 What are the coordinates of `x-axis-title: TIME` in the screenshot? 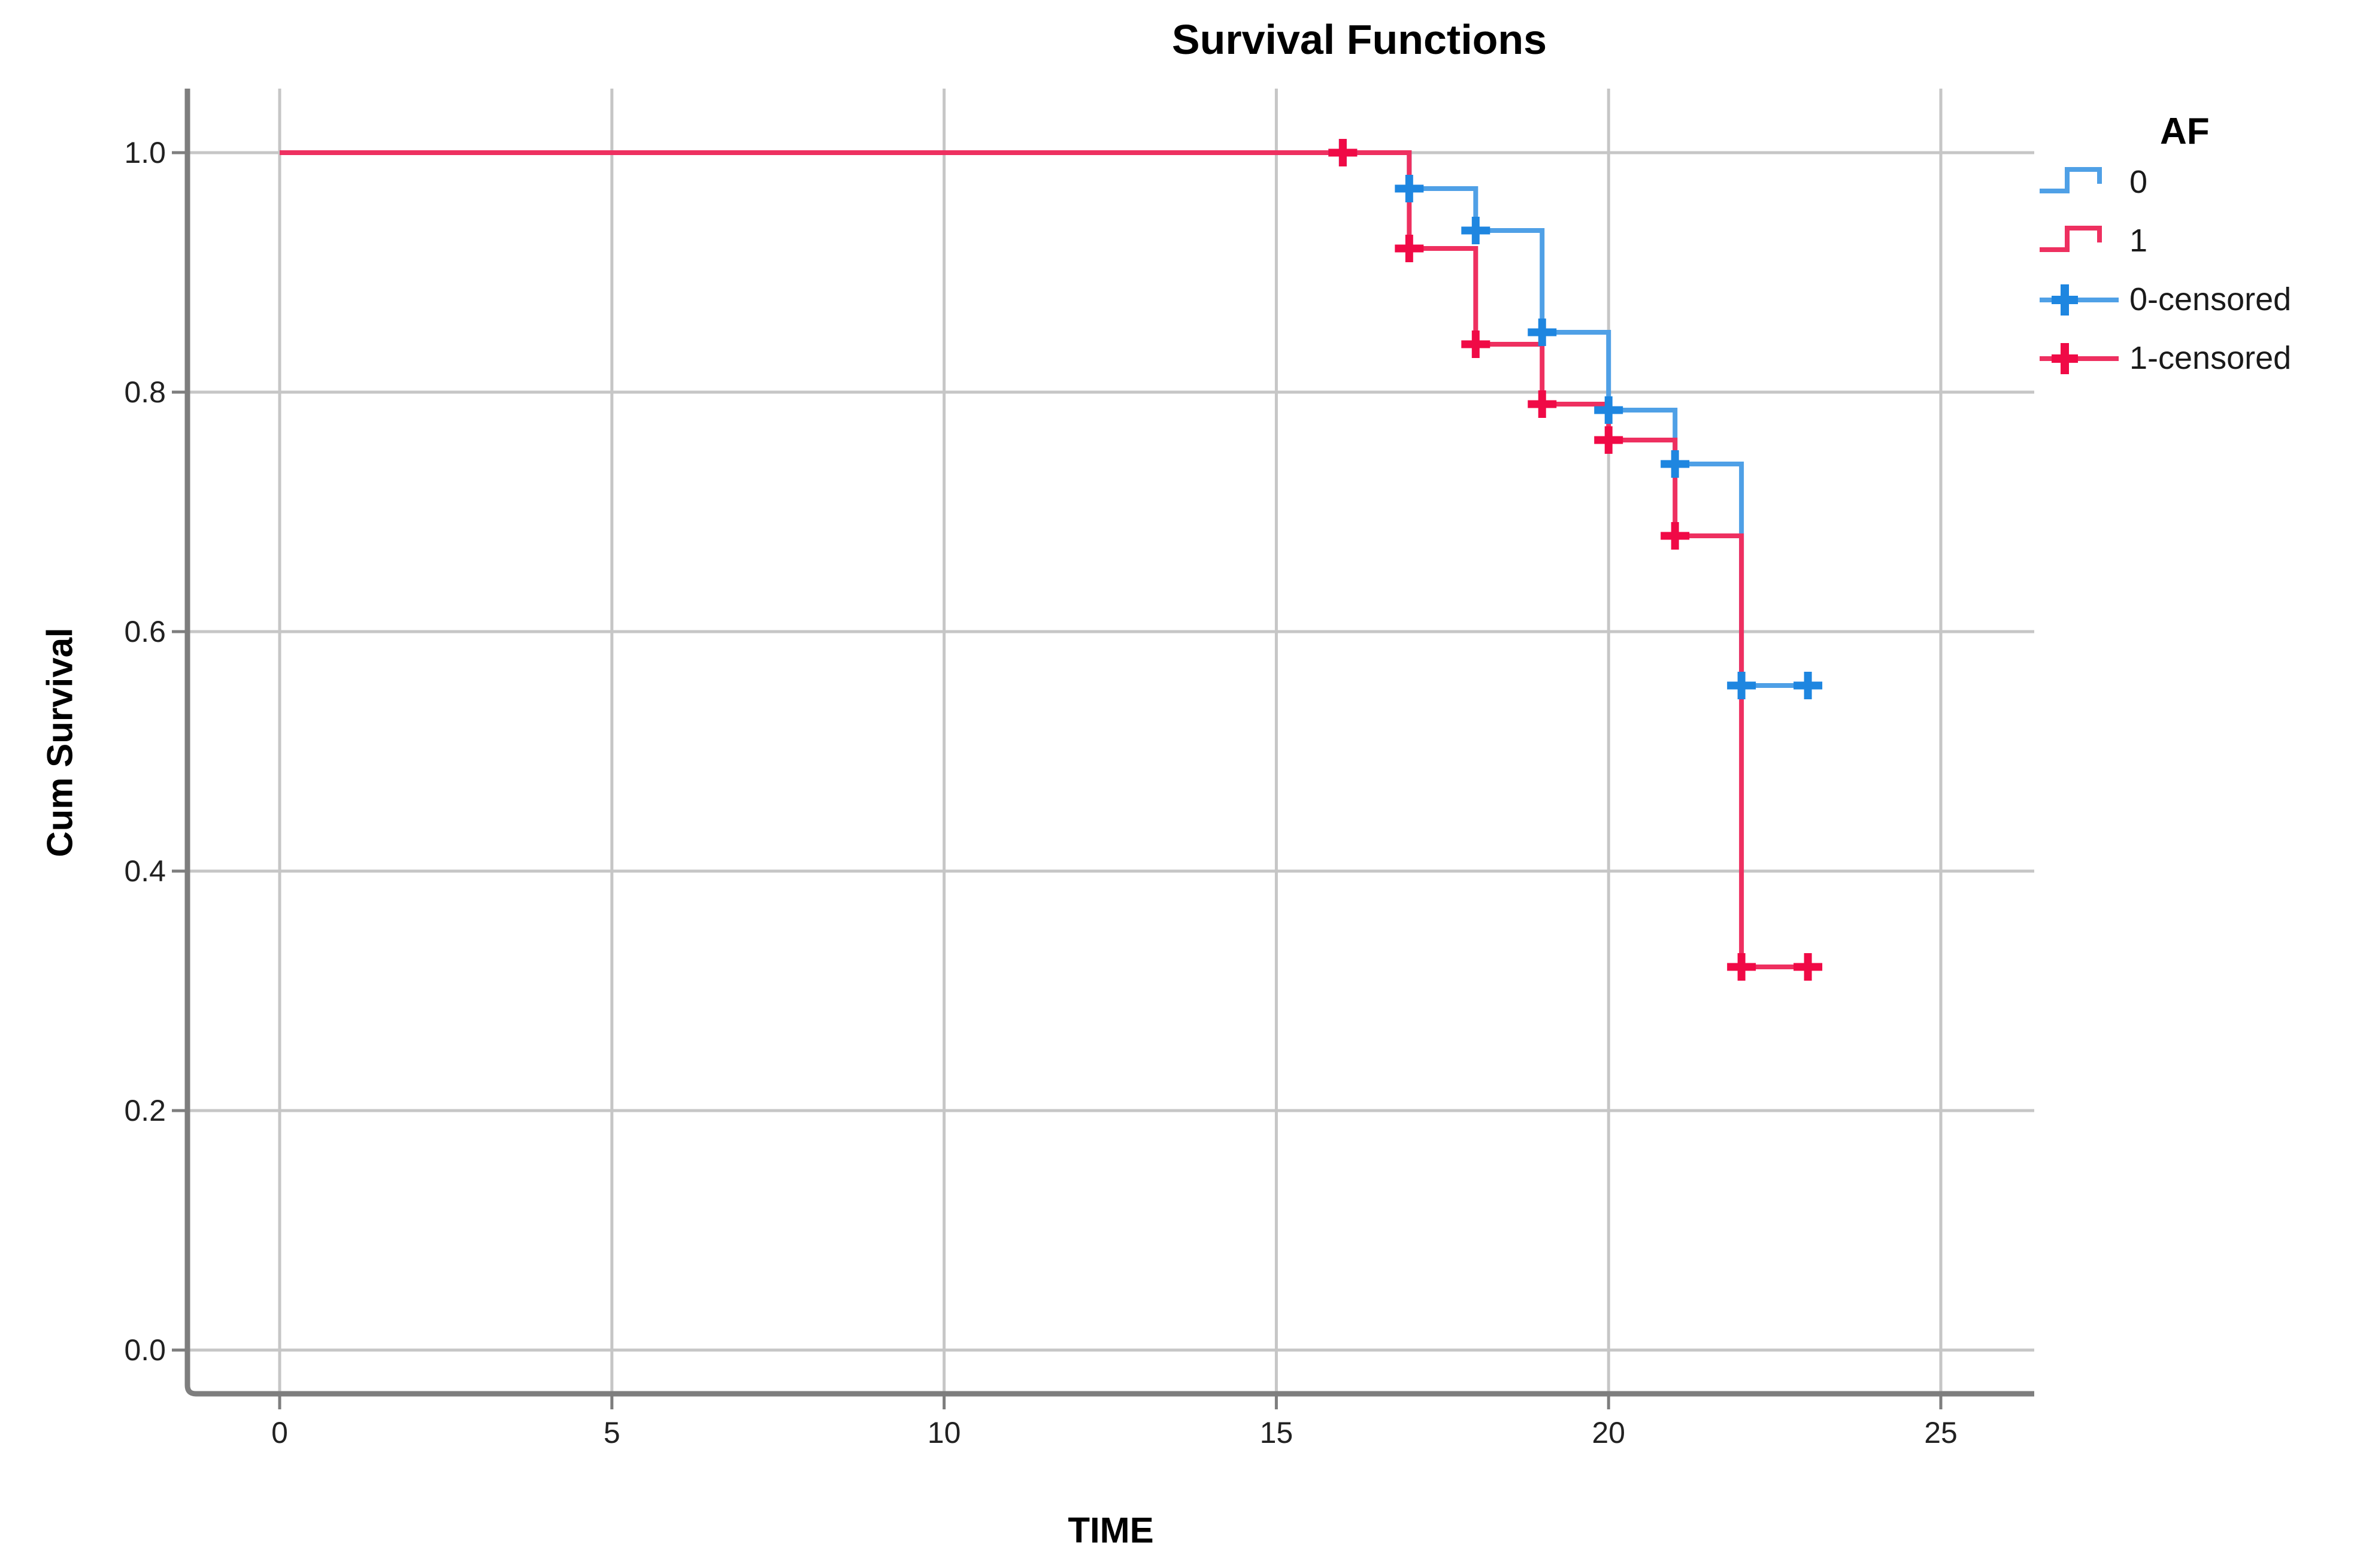 It's located at (1111, 1530).